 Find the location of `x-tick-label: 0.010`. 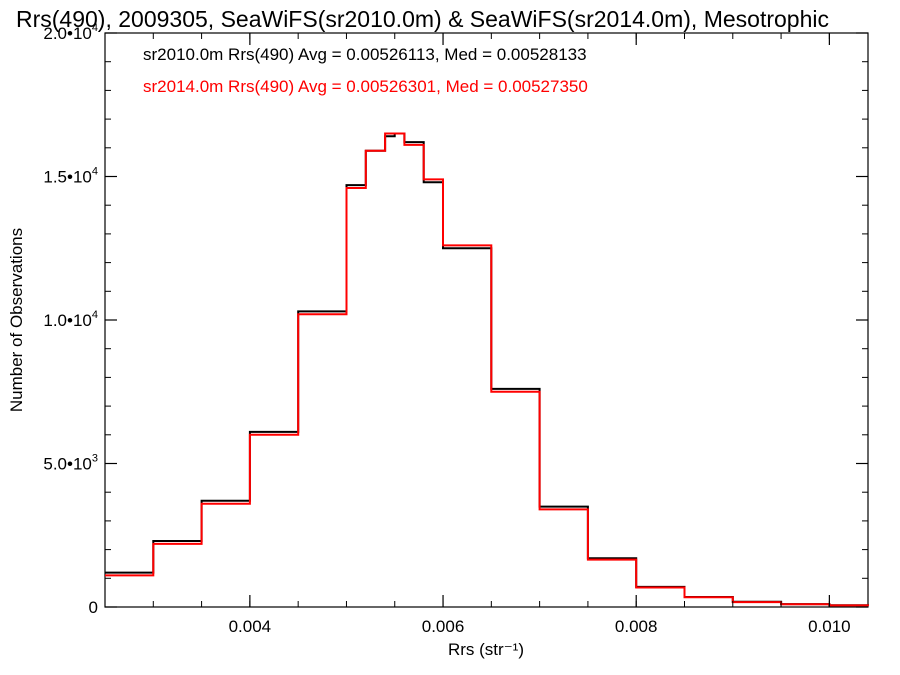

x-tick-label: 0.010 is located at coordinates (829, 626).